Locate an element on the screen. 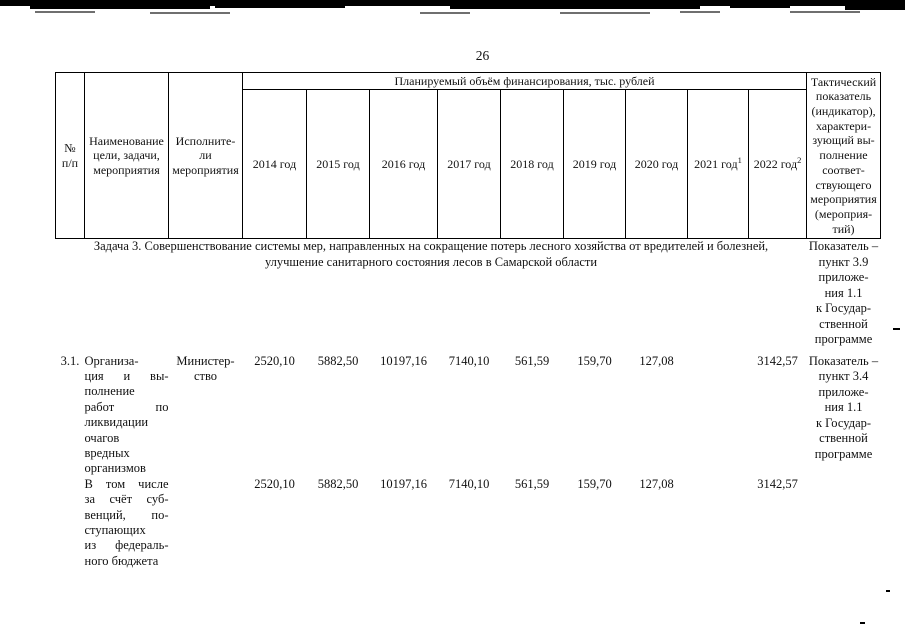 The height and width of the screenshot is (640, 905). name-line: вредных is located at coordinates (107, 452).